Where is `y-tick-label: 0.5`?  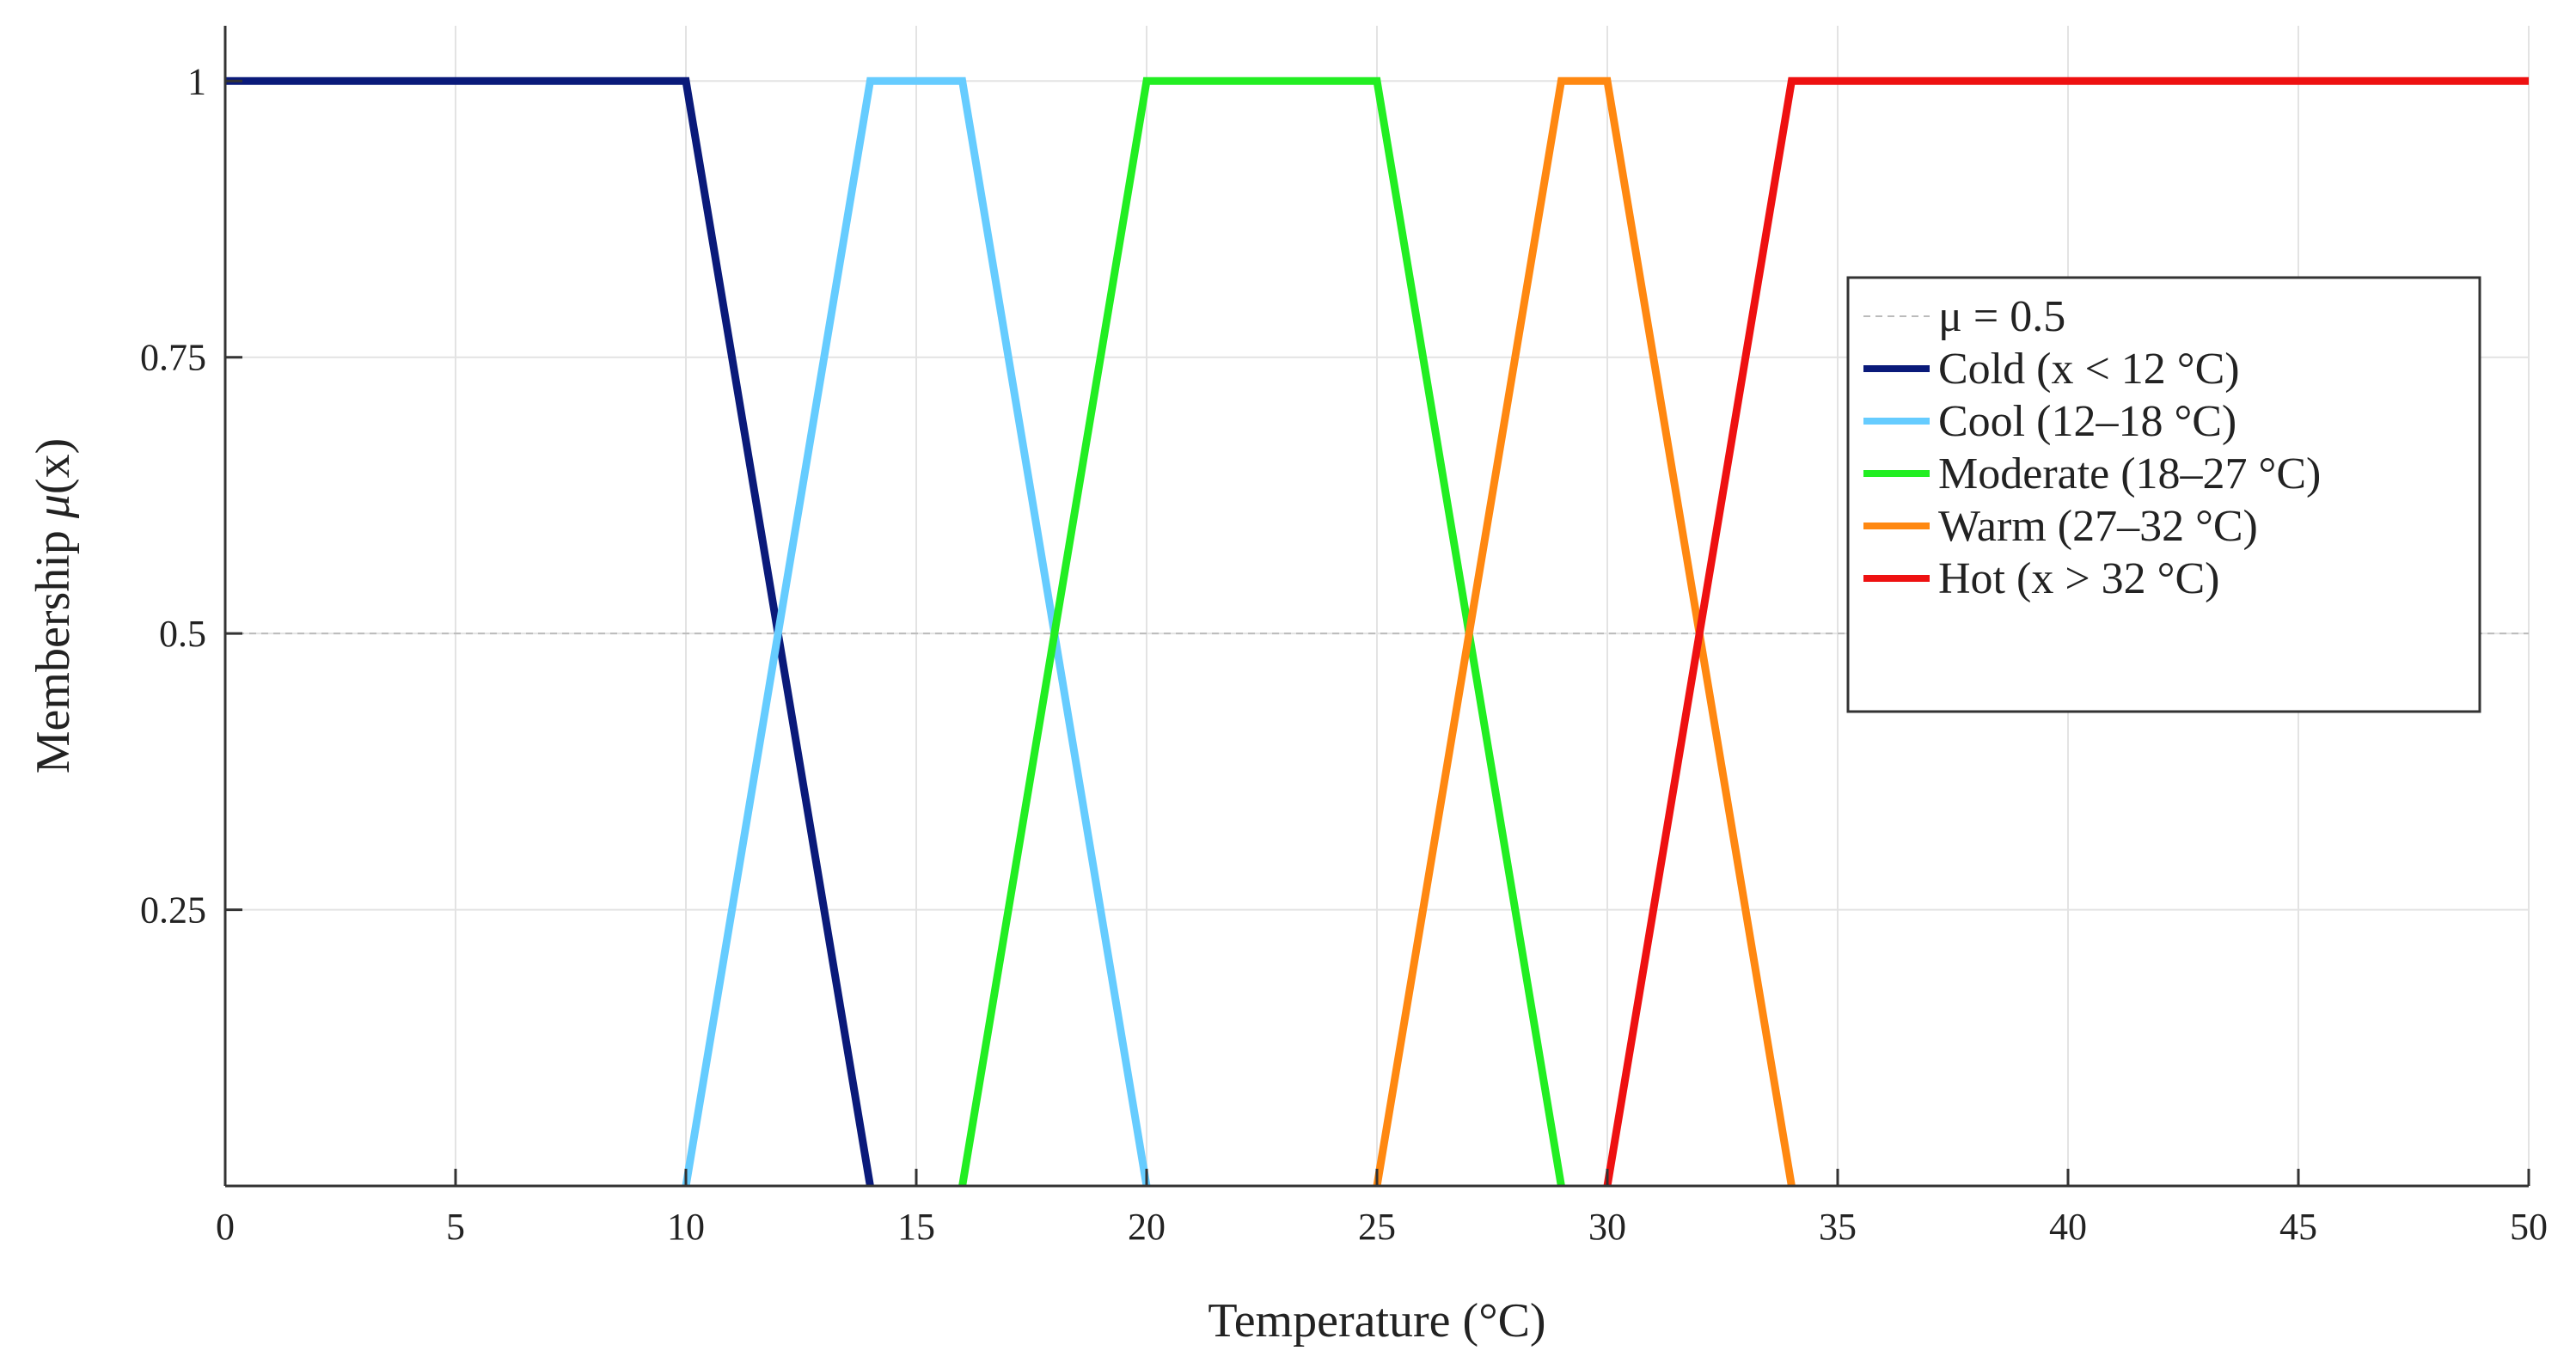
y-tick-label: 0.5 is located at coordinates (182, 634).